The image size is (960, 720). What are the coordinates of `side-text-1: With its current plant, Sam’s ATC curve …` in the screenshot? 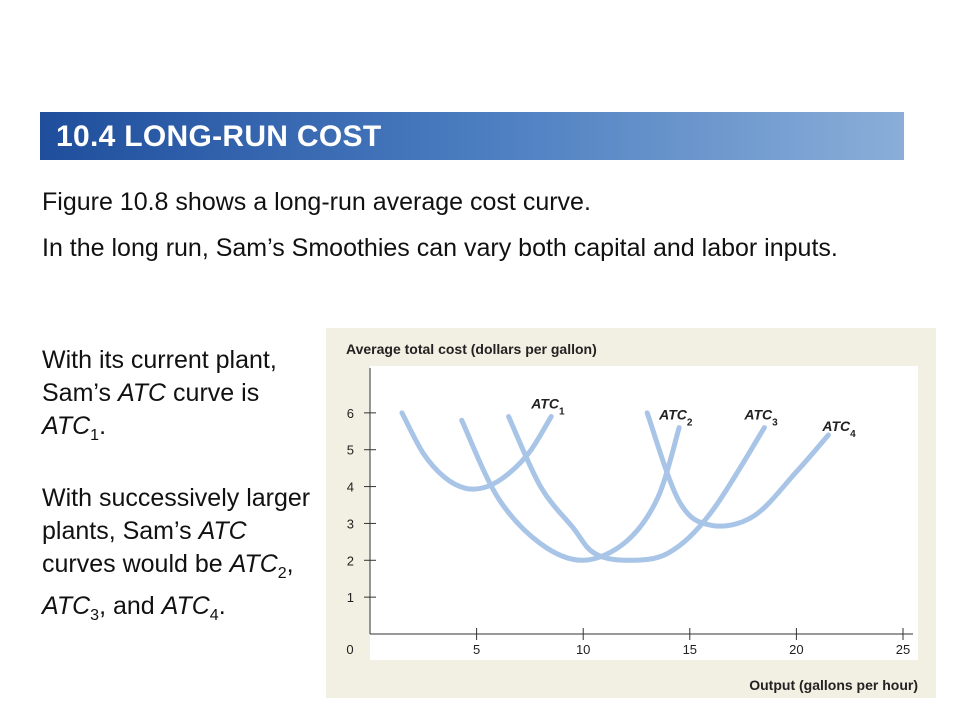 It's located at (177, 398).